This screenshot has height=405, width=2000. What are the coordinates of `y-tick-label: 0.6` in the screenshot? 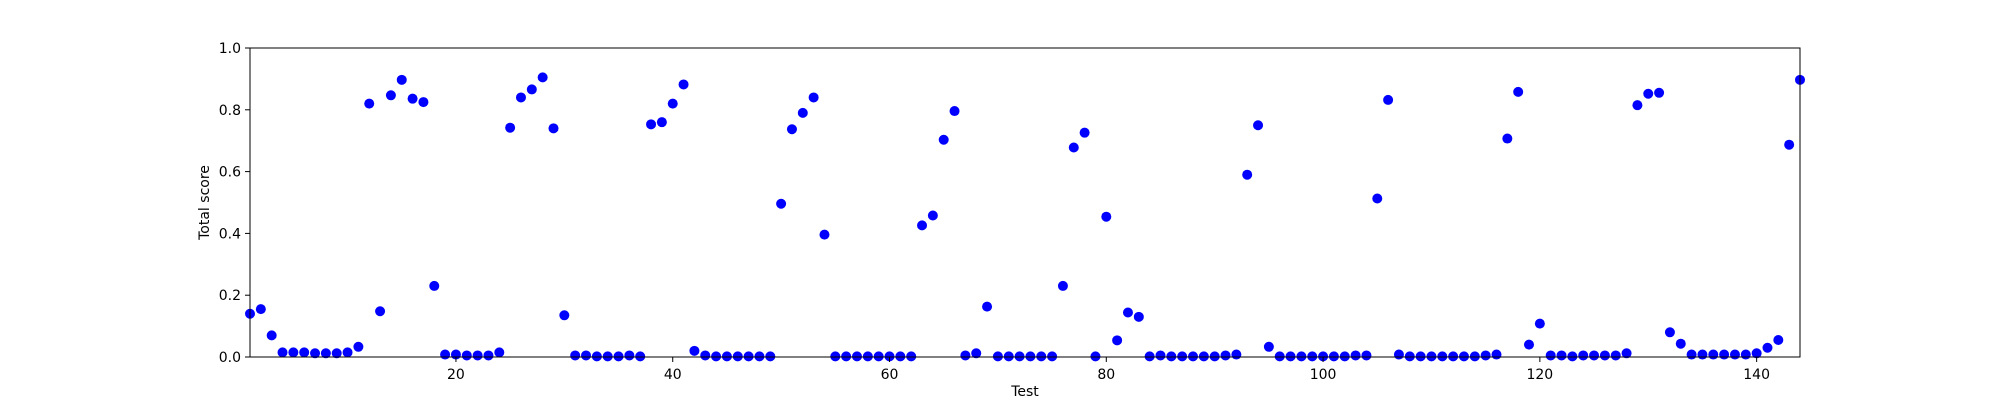 It's located at (230, 173).